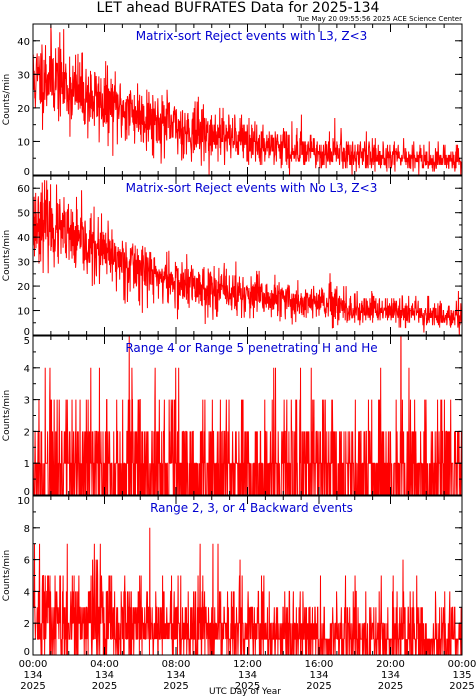  I want to click on x-tick-label: 12:00, so click(247, 664).